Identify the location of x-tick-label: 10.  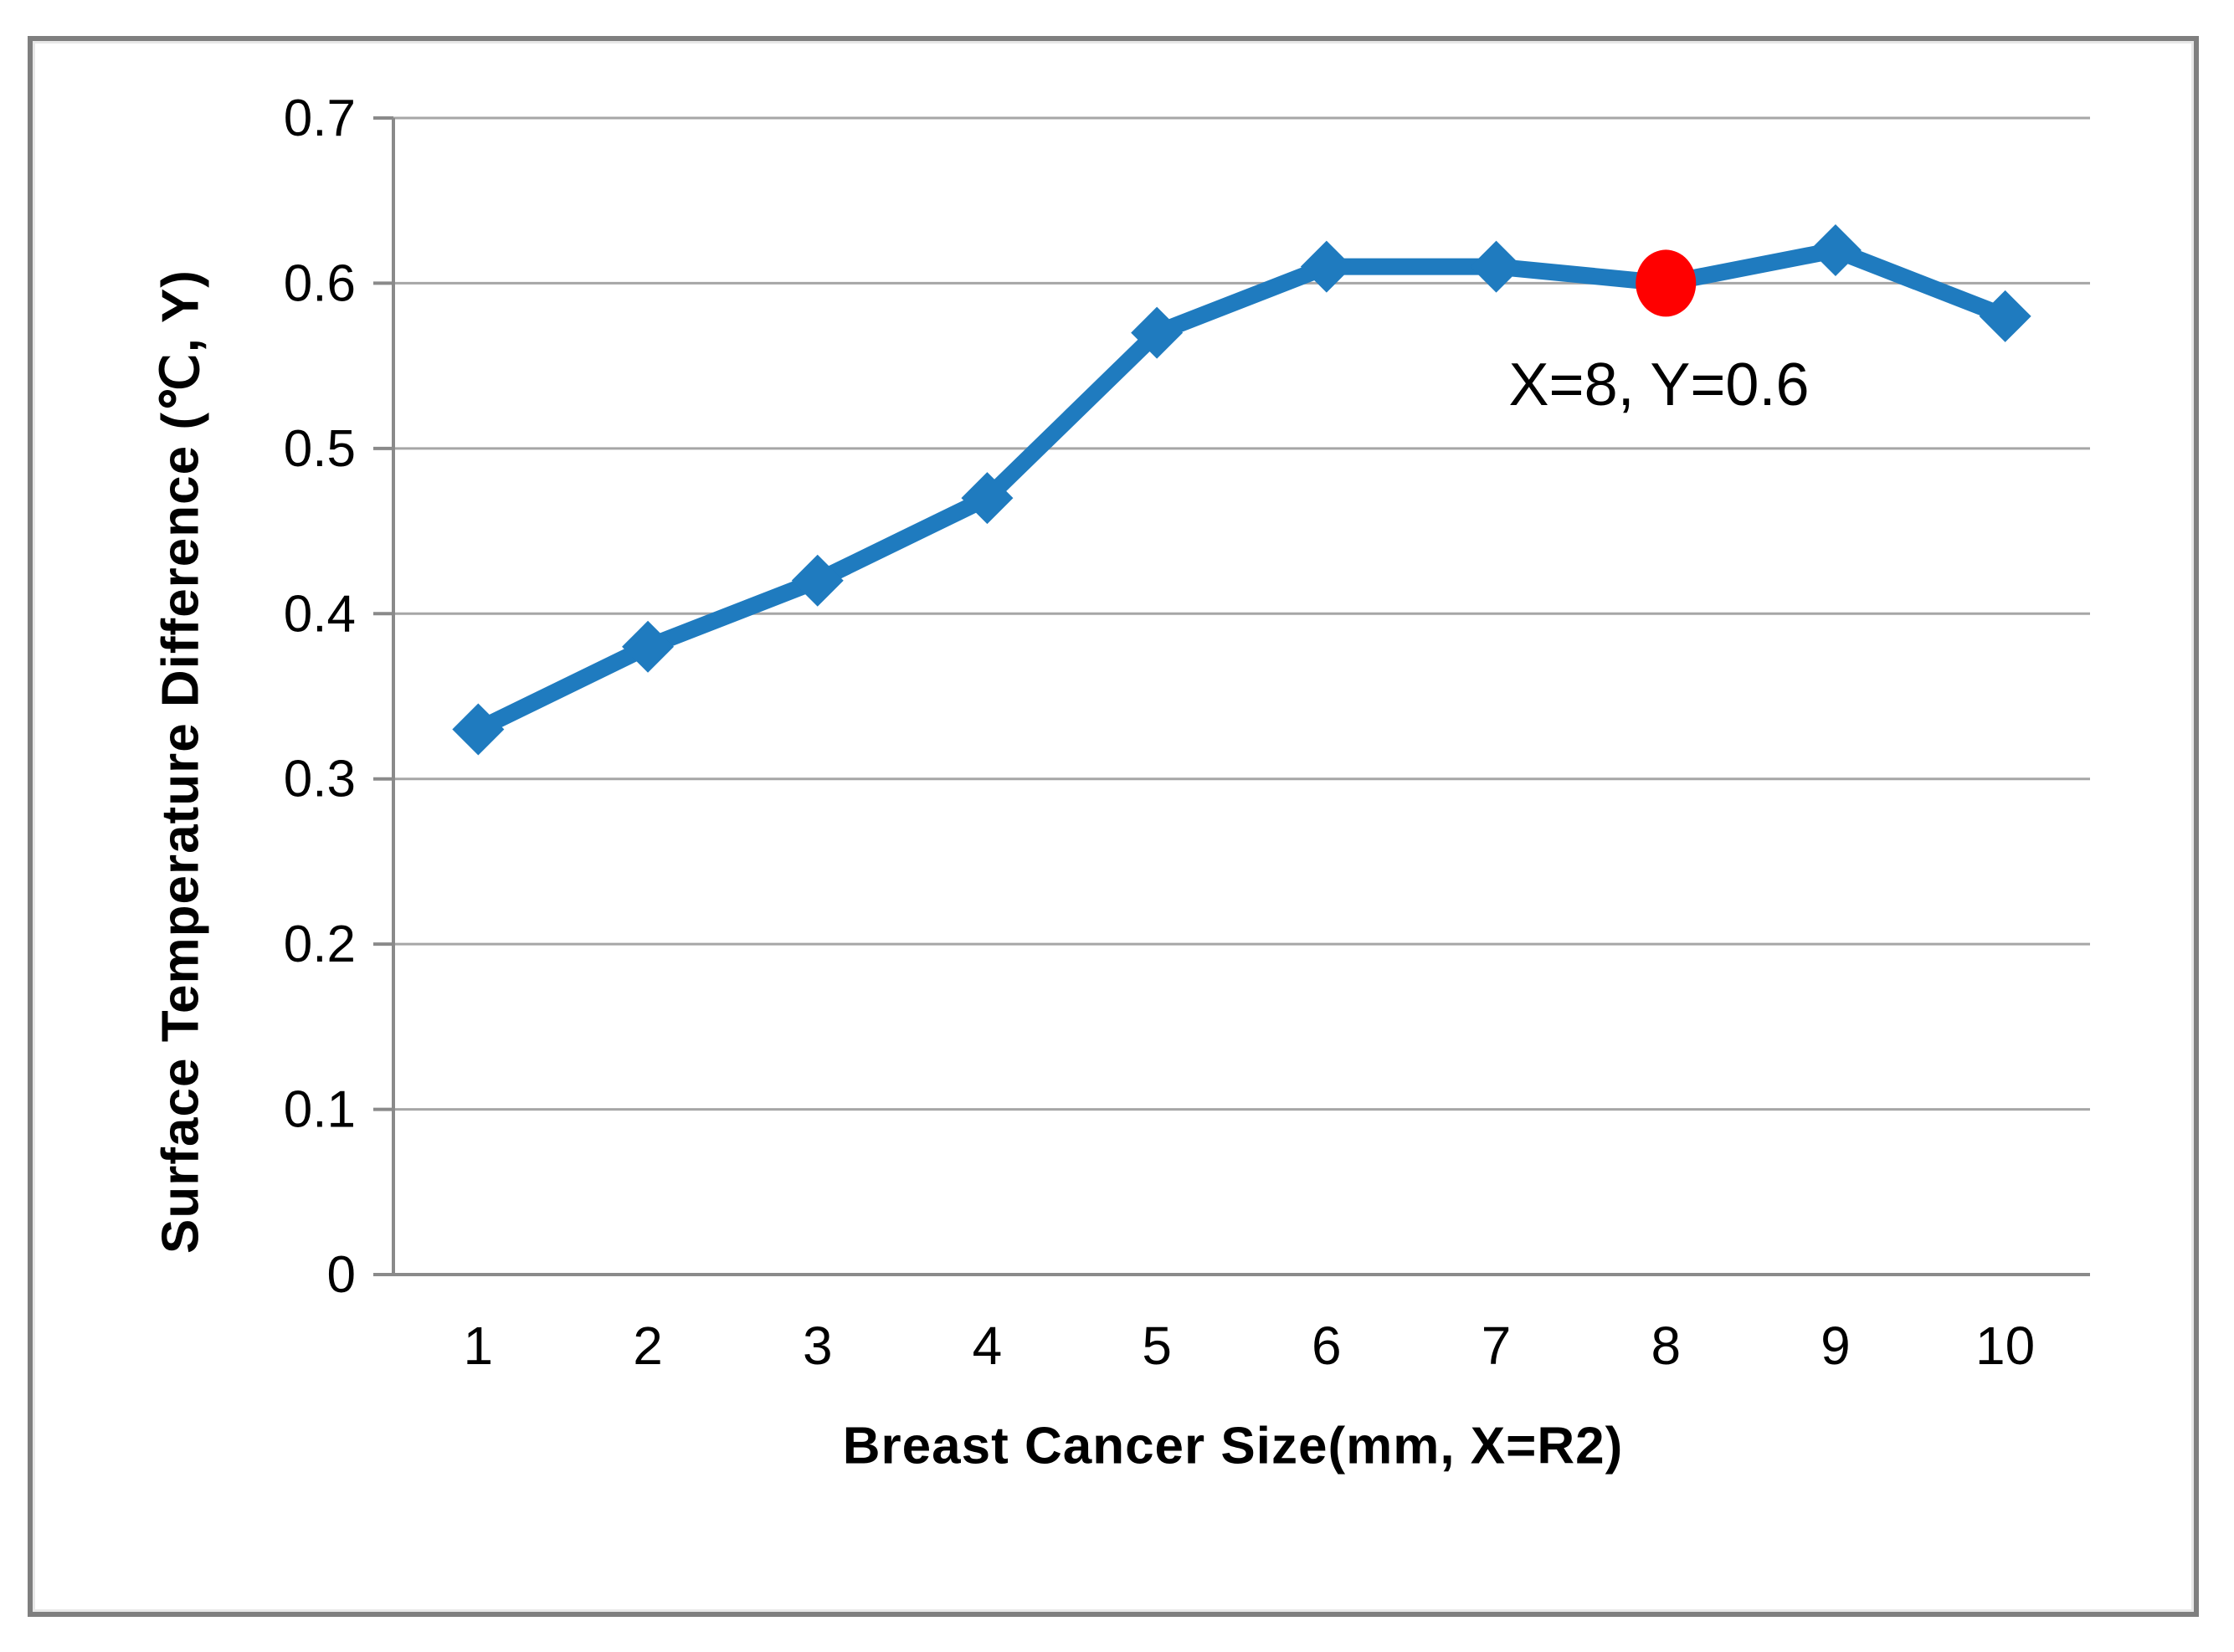
(2005, 1346).